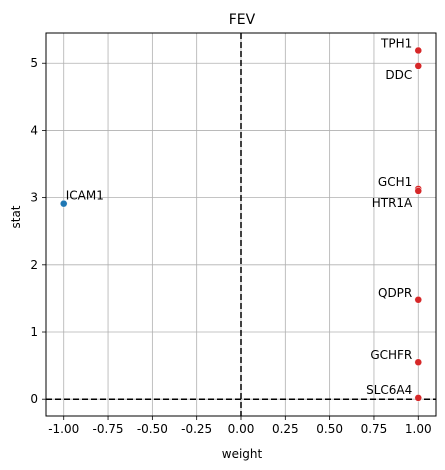  I want to click on x-axis-ticks: -1.00 -0.75 -0.50 -0.25 0.00 0.25 0.50 0.75 1.00, so click(240, 426).